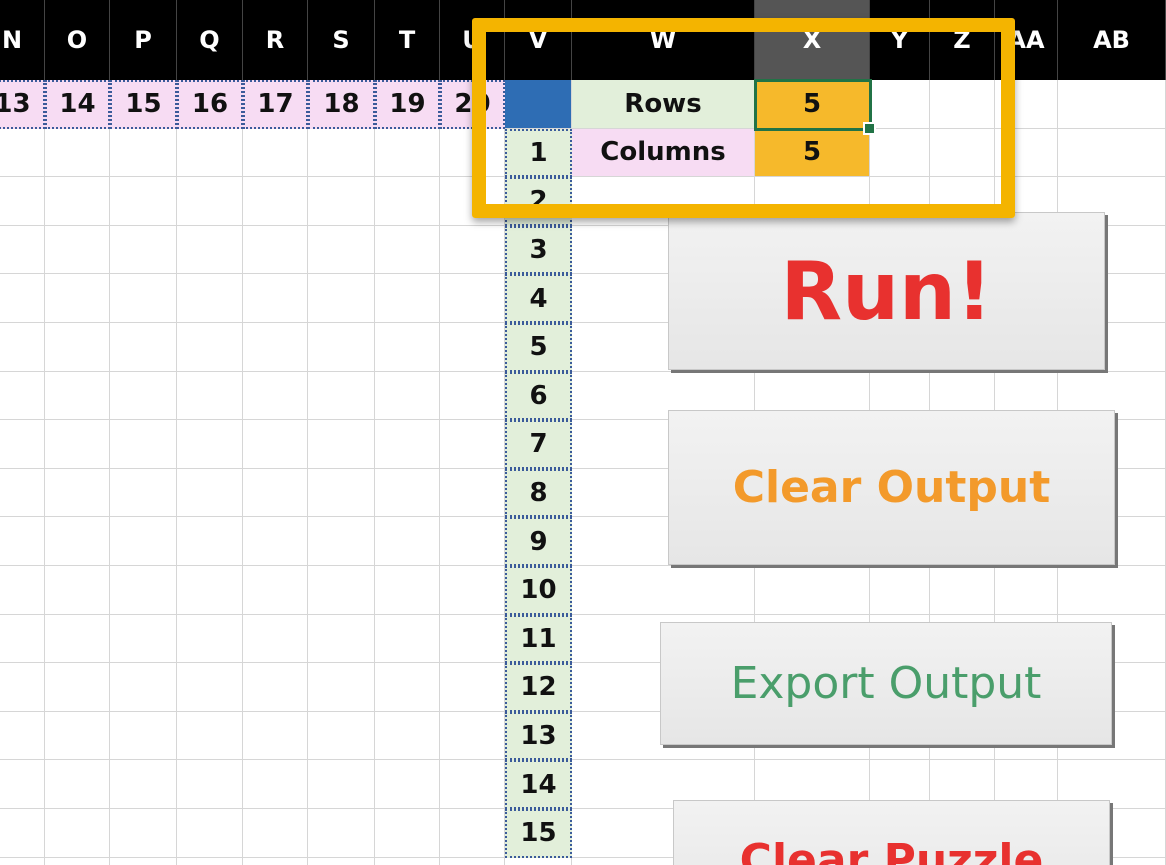 The image size is (1166, 865). Describe the element at coordinates (538, 201) in the screenshot. I see `number-cell: 2` at that location.